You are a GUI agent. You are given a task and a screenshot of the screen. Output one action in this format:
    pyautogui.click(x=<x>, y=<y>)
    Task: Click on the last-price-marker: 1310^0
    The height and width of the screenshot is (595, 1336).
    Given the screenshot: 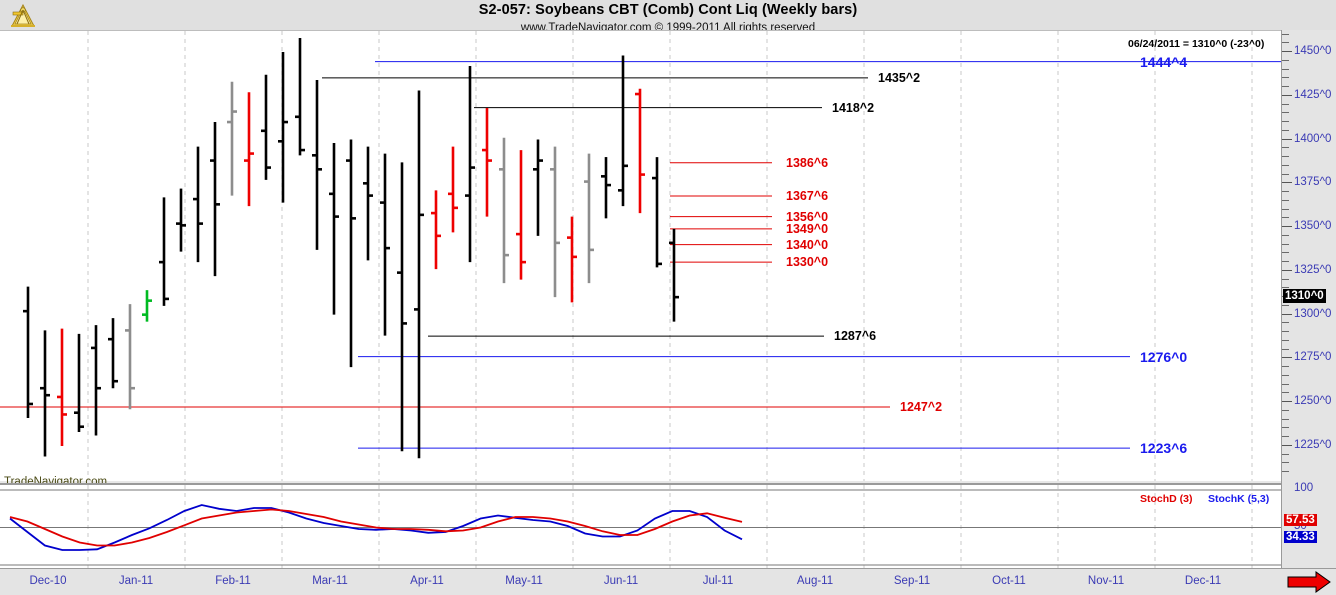 What is the action you would take?
    pyautogui.click(x=1304, y=296)
    